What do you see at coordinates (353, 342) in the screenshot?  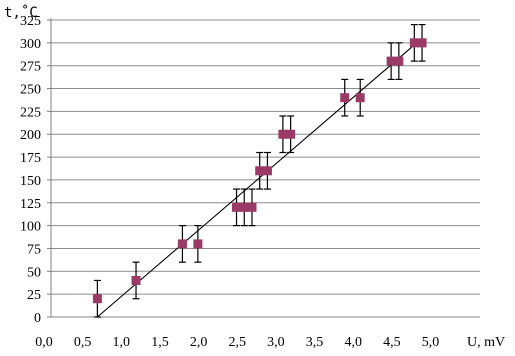 I see `x-tick-label: 4,0` at bounding box center [353, 342].